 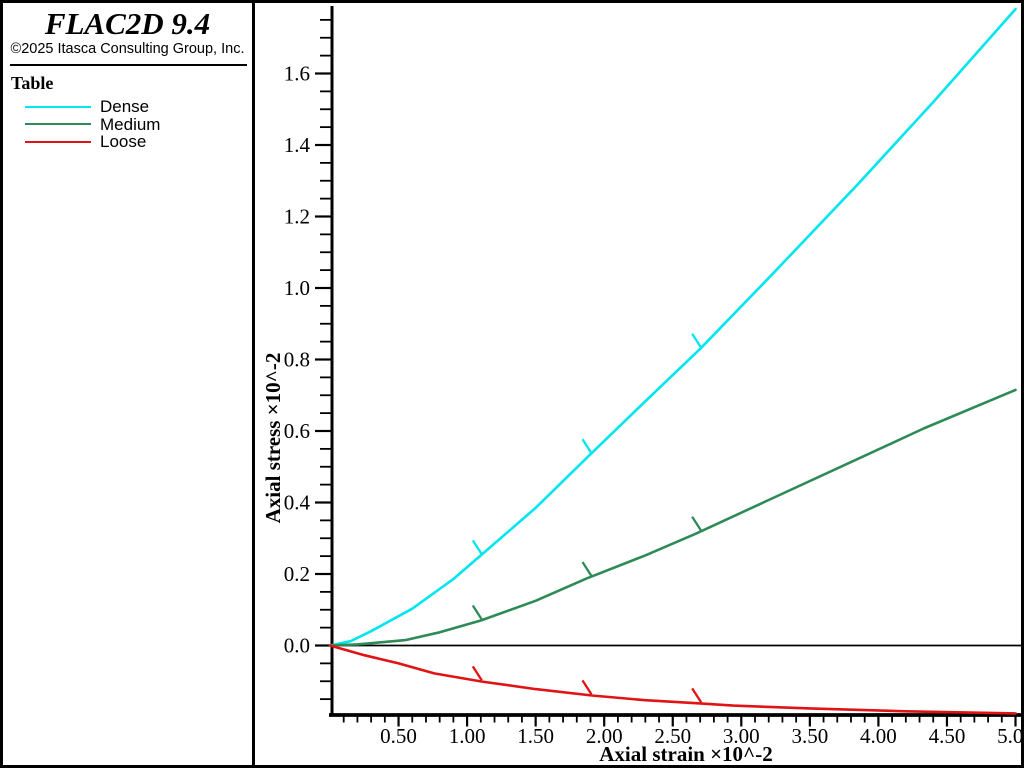 What do you see at coordinates (297, 646) in the screenshot?
I see `svg-text: 0.0` at bounding box center [297, 646].